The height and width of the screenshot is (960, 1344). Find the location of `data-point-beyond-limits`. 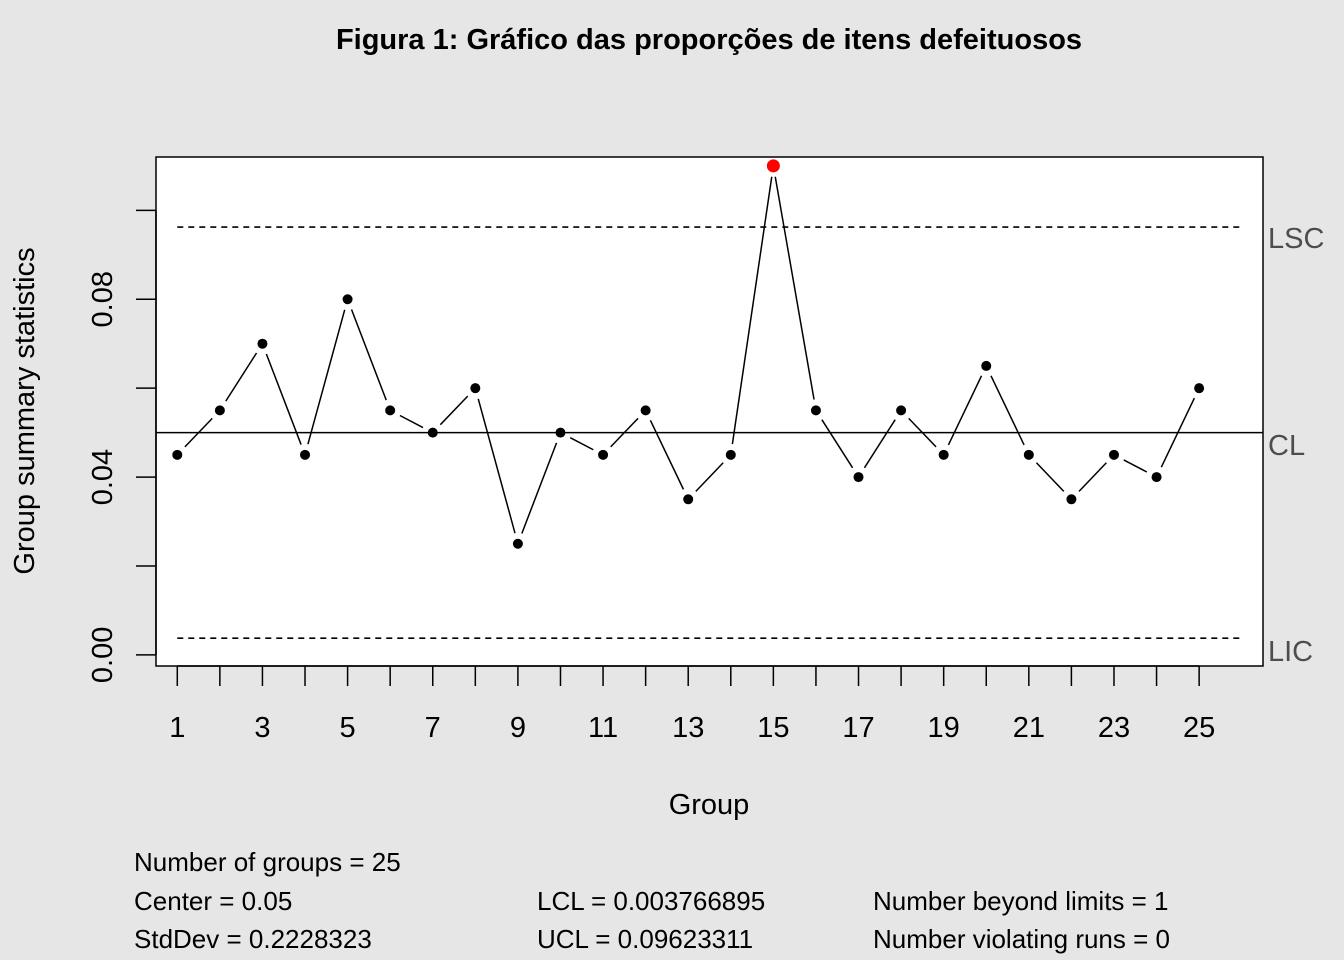

data-point-beyond-limits is located at coordinates (773, 166).